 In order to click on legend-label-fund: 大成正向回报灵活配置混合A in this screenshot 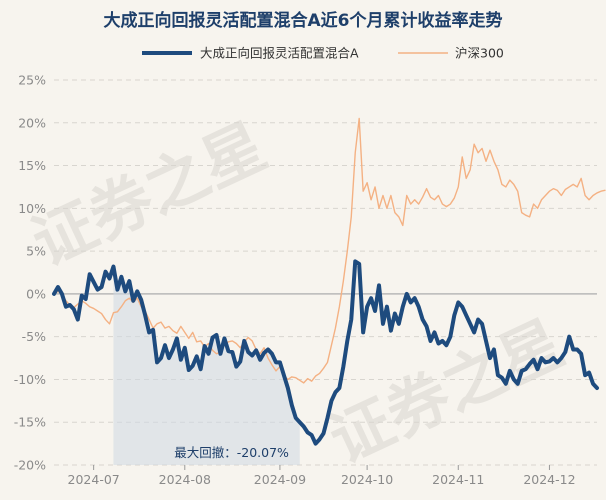, I will do `click(279, 53)`.